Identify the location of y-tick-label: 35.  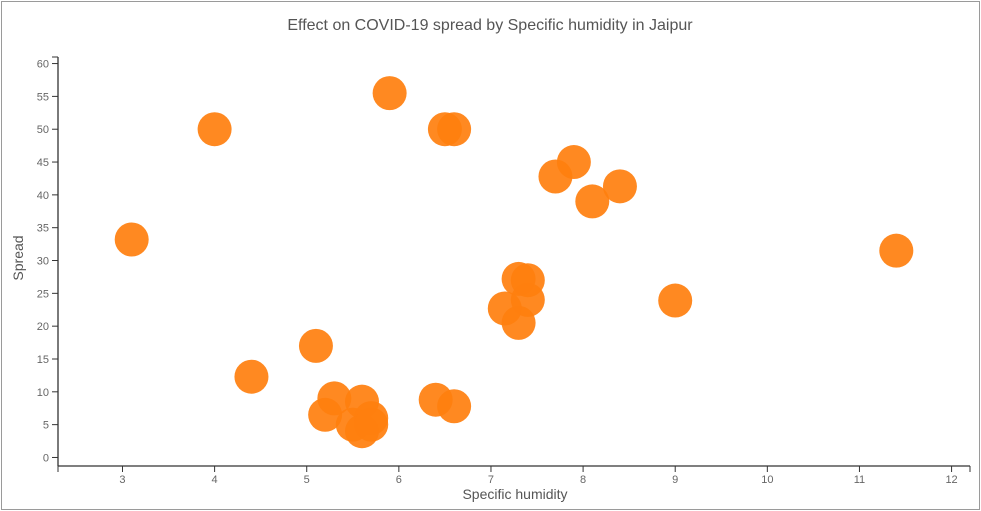
(43, 229).